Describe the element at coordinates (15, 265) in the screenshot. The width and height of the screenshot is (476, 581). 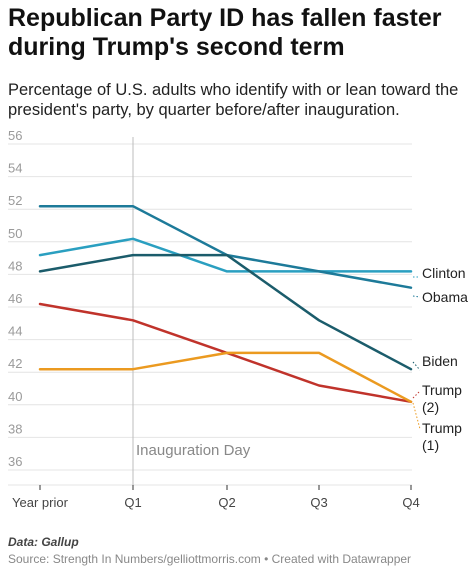
I see `y-tick-label: 48` at that location.